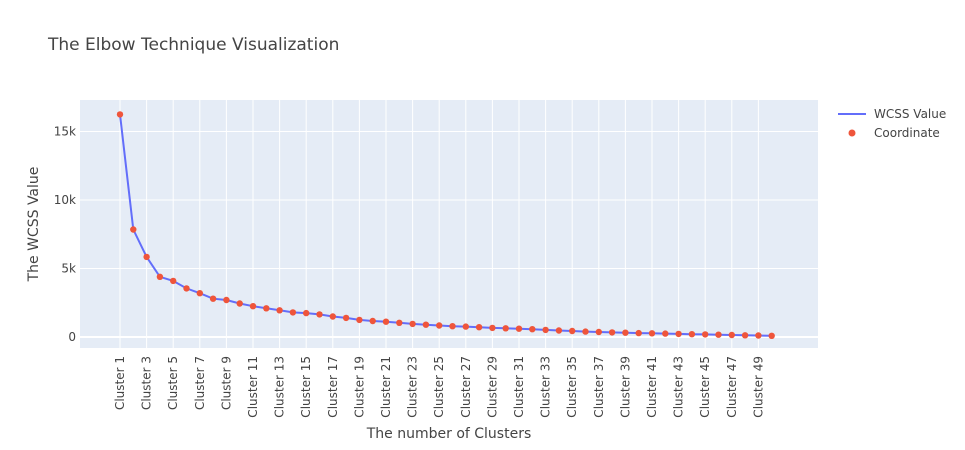  What do you see at coordinates (599, 387) in the screenshot?
I see `x-tick-label: Cluster 37` at bounding box center [599, 387].